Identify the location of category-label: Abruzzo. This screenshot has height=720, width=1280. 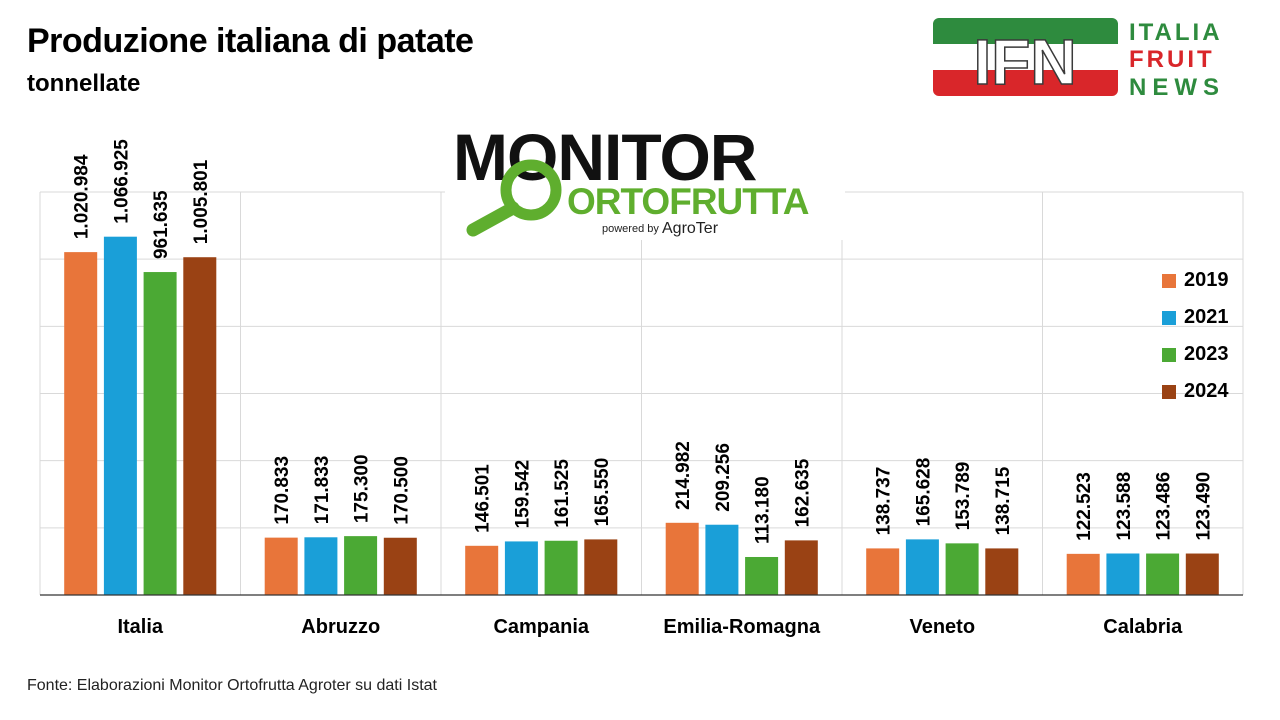
(340, 627).